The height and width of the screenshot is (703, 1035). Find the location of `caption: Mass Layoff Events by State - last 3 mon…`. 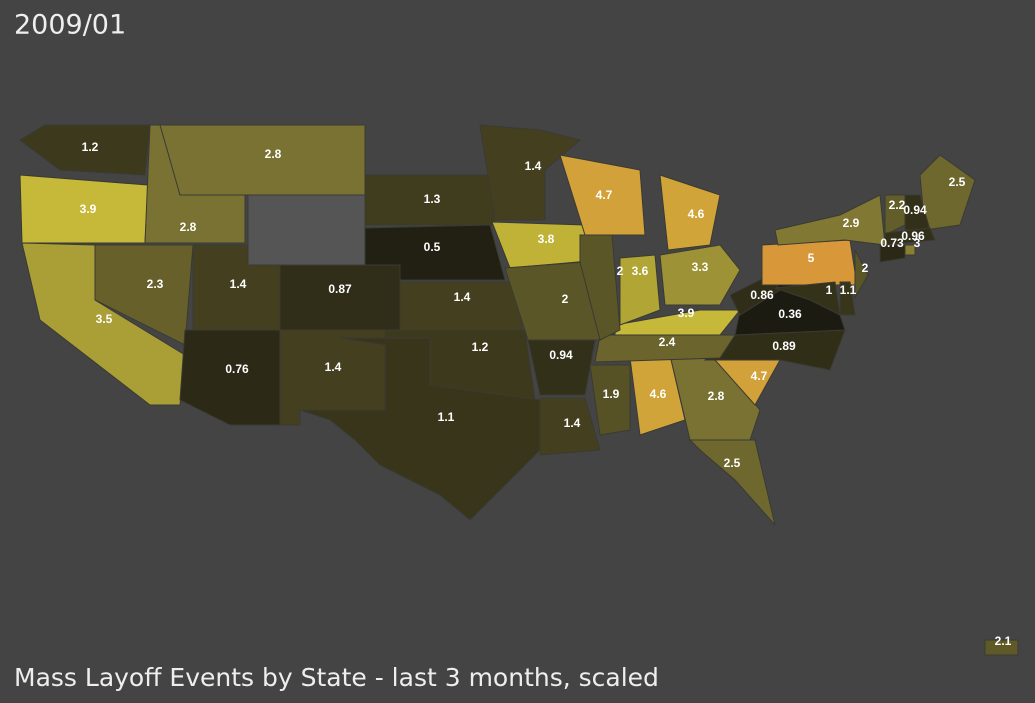

caption: Mass Layoff Events by State - last 3 mon… is located at coordinates (336, 677).